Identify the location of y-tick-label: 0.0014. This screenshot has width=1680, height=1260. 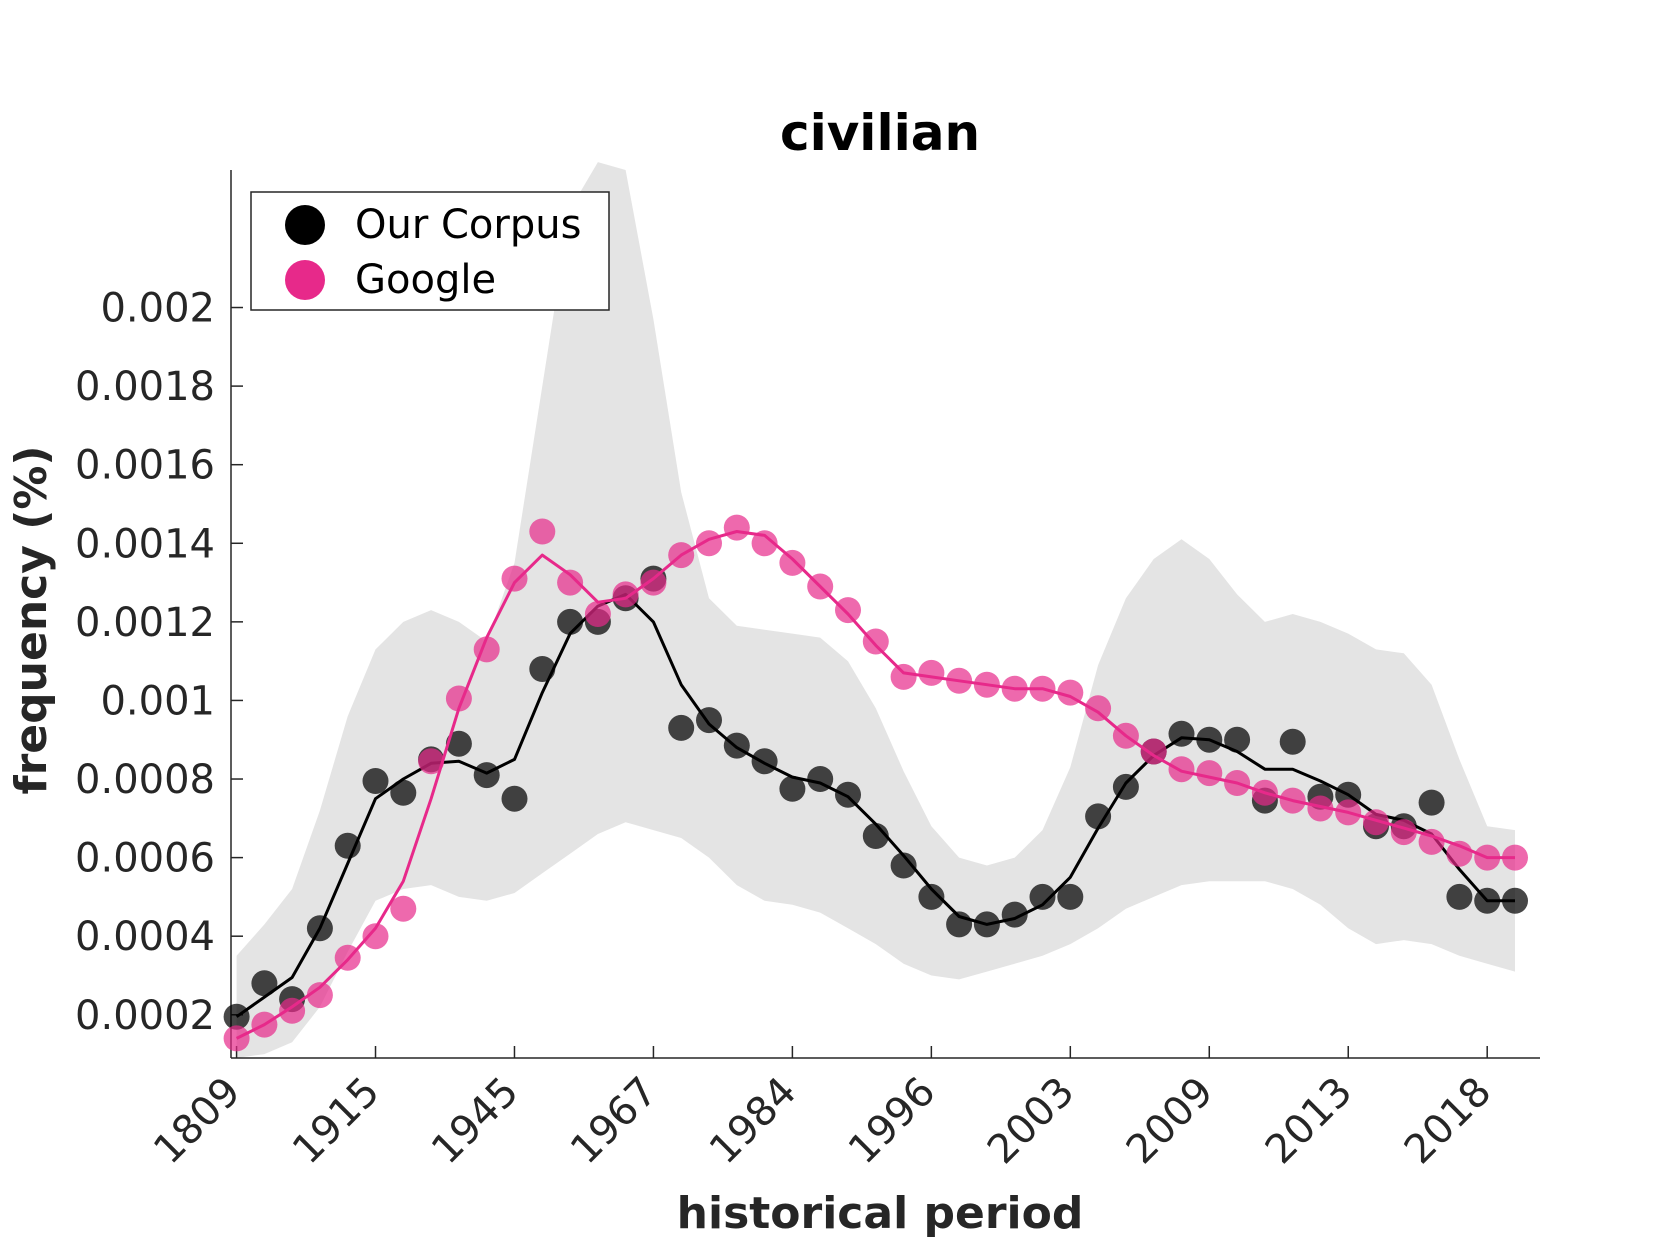
(145, 544).